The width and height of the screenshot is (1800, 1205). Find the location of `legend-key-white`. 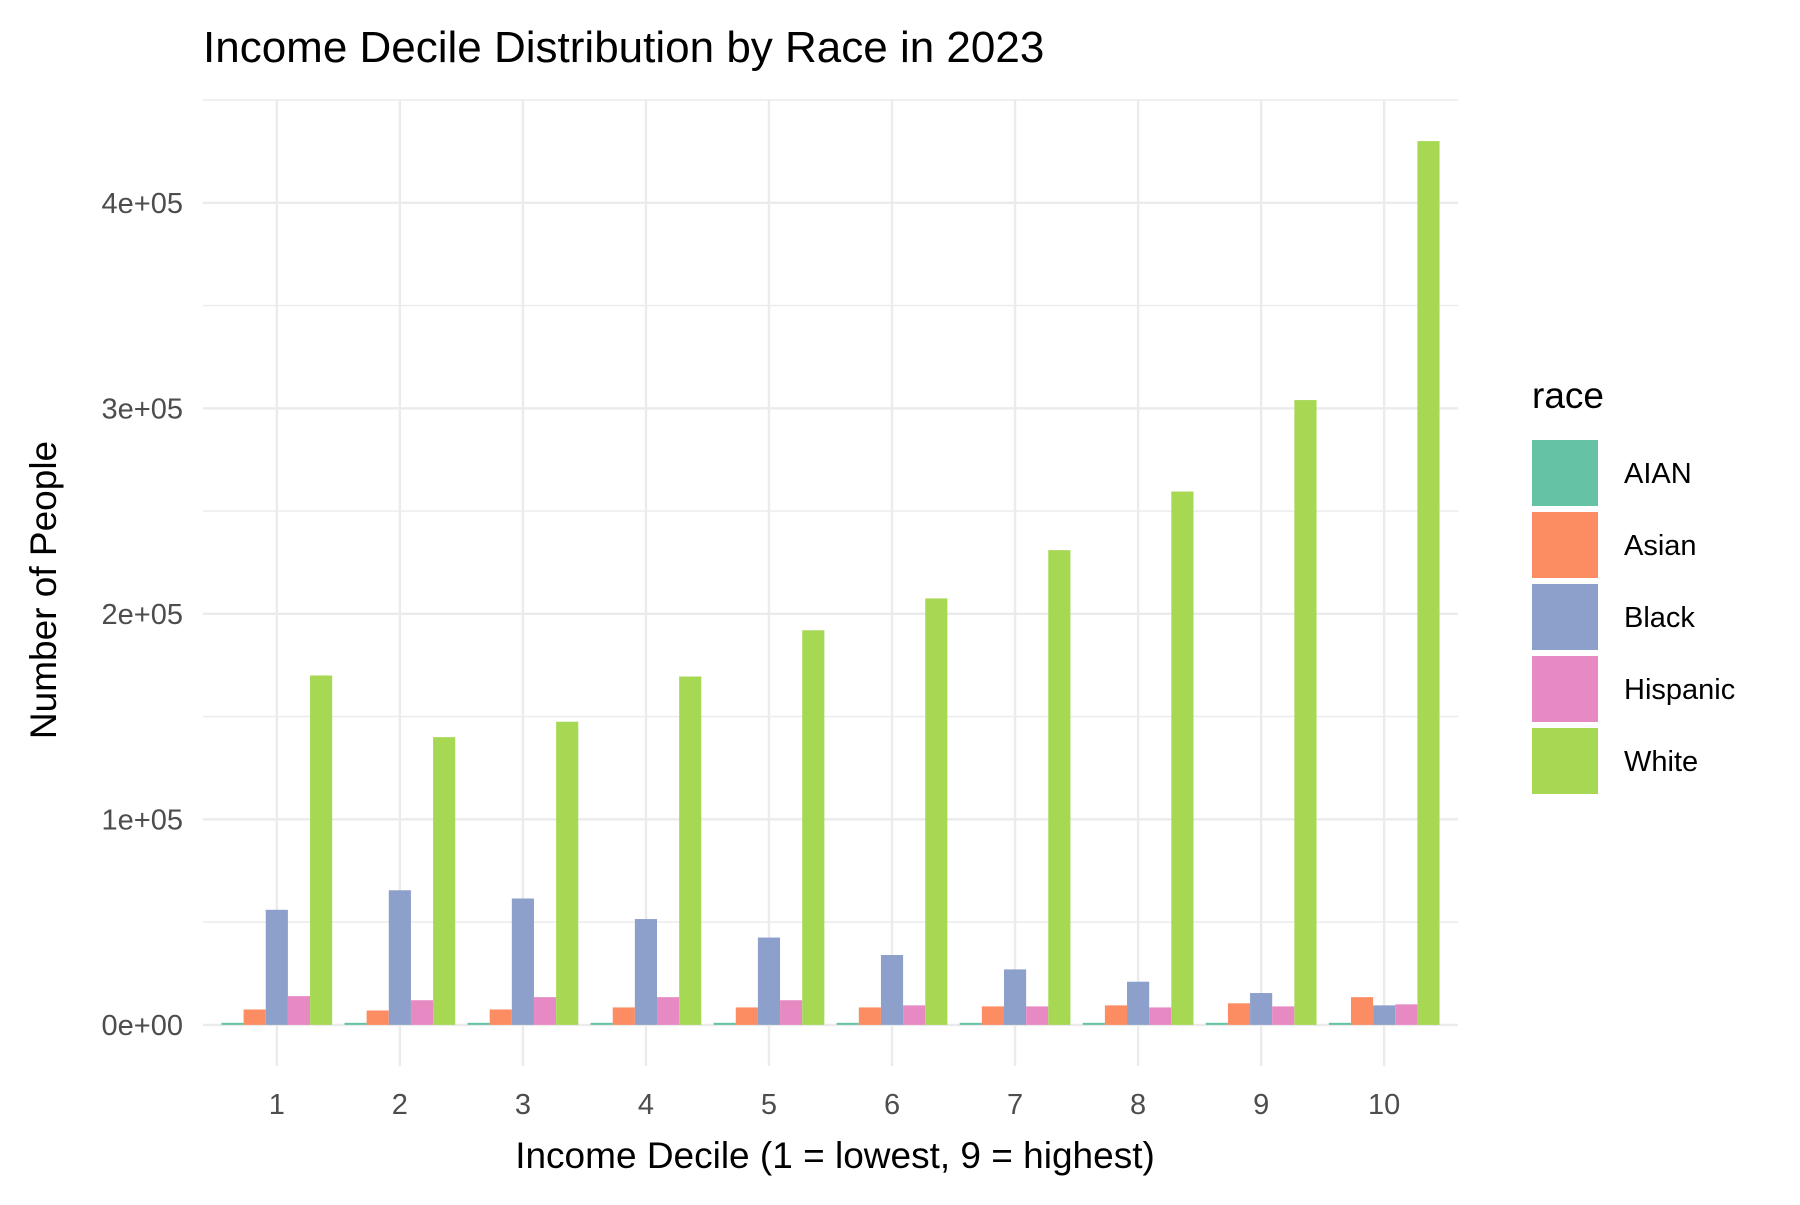

legend-key-white is located at coordinates (1565, 761).